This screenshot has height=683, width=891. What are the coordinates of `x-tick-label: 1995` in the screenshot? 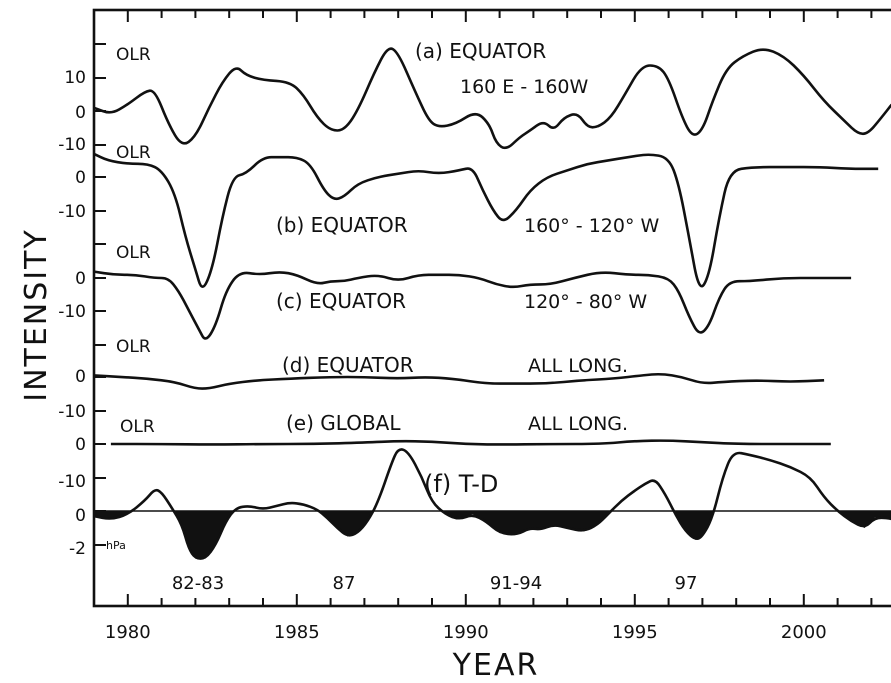 It's located at (635, 632).